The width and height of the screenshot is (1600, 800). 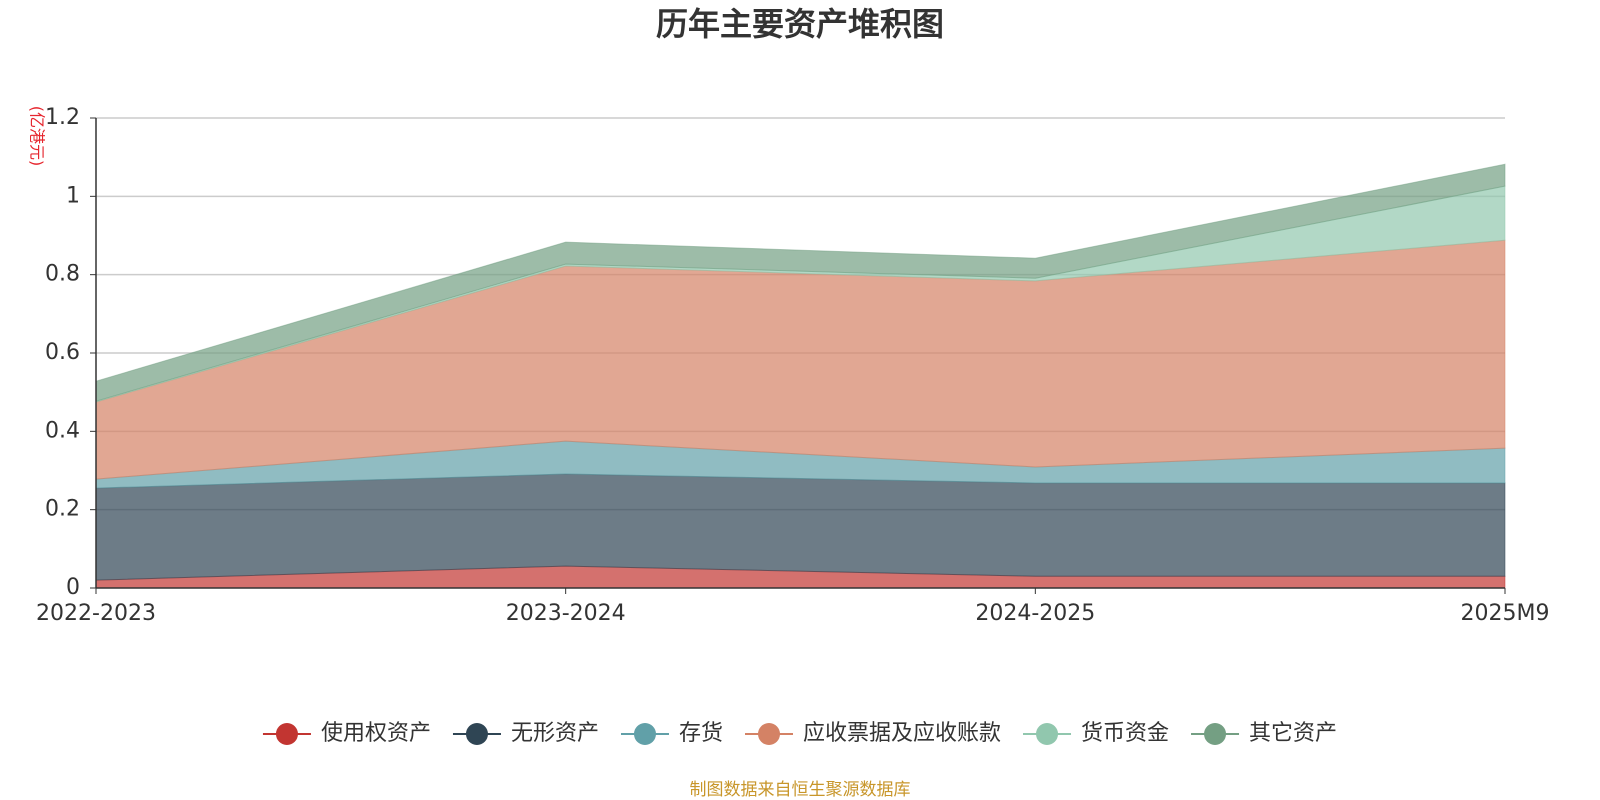 What do you see at coordinates (37, 136) in the screenshot?
I see `y-axis-label: (亿港元)` at bounding box center [37, 136].